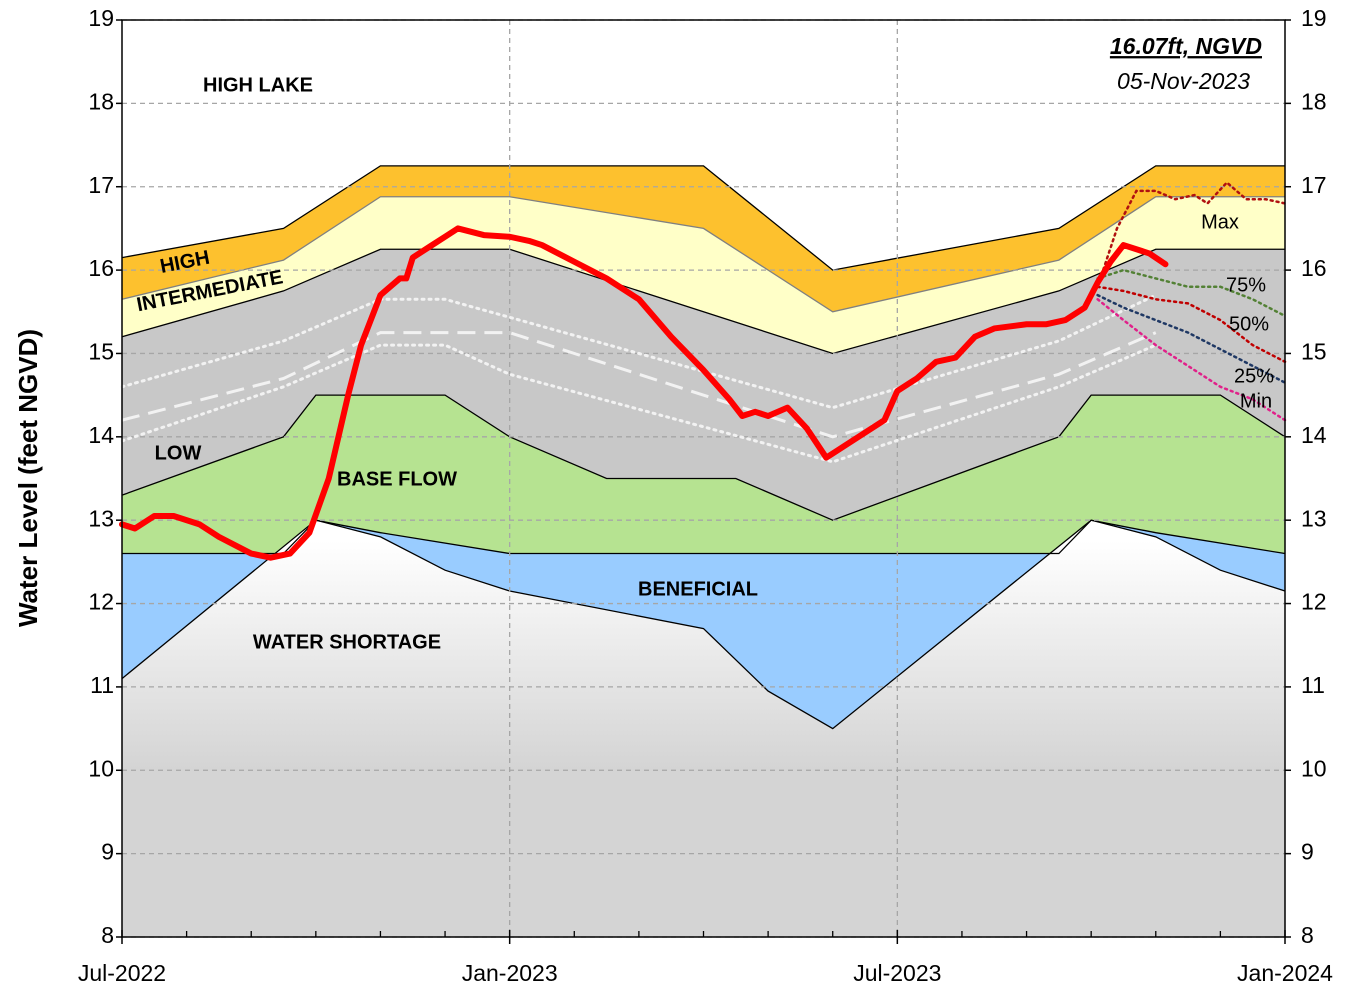  What do you see at coordinates (1314, 185) in the screenshot?
I see `y2-tick-label: 17` at bounding box center [1314, 185].